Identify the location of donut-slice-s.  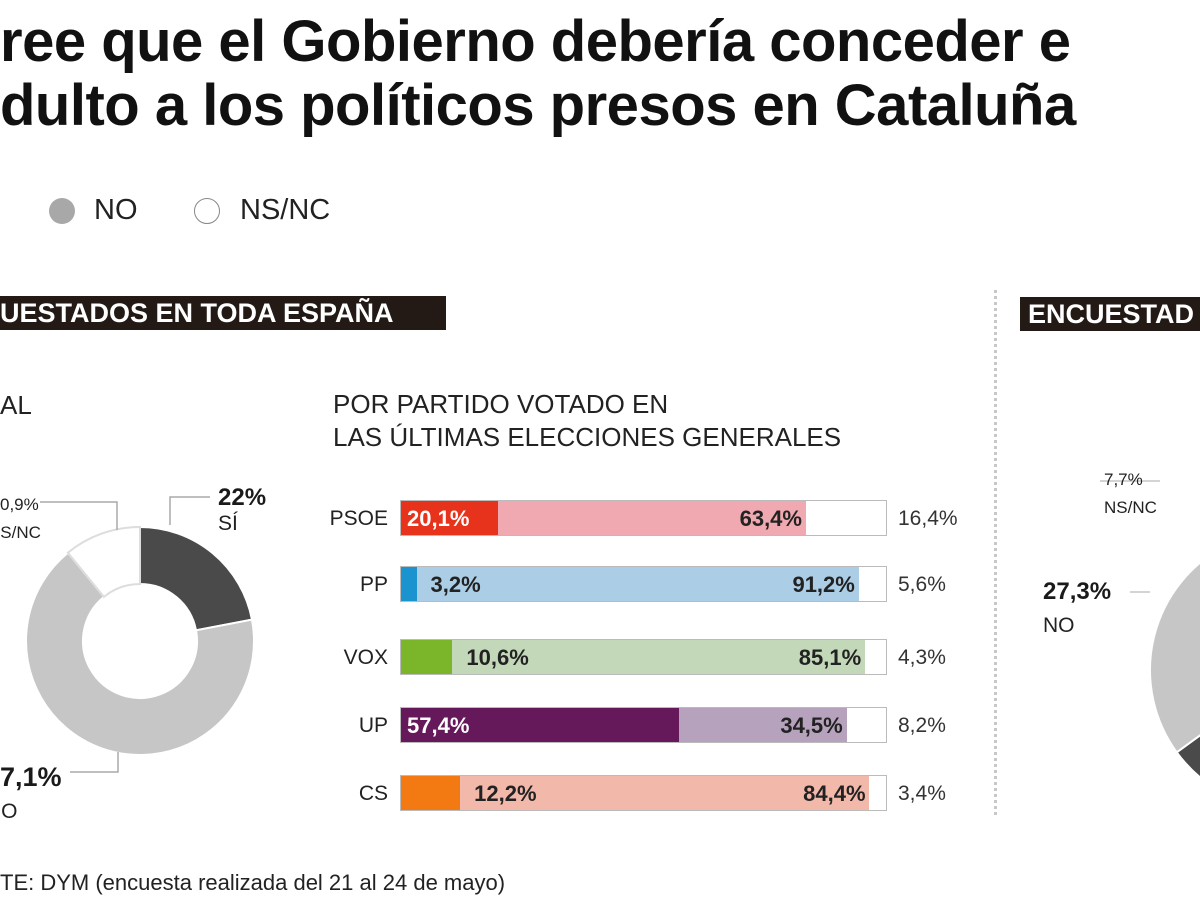
(196, 578).